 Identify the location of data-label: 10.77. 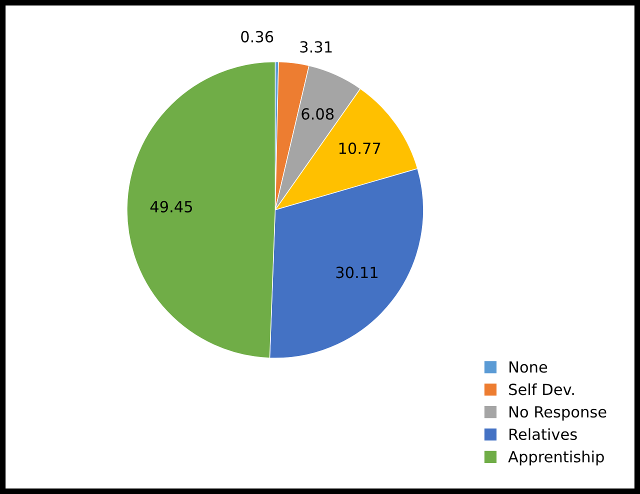
(359, 148).